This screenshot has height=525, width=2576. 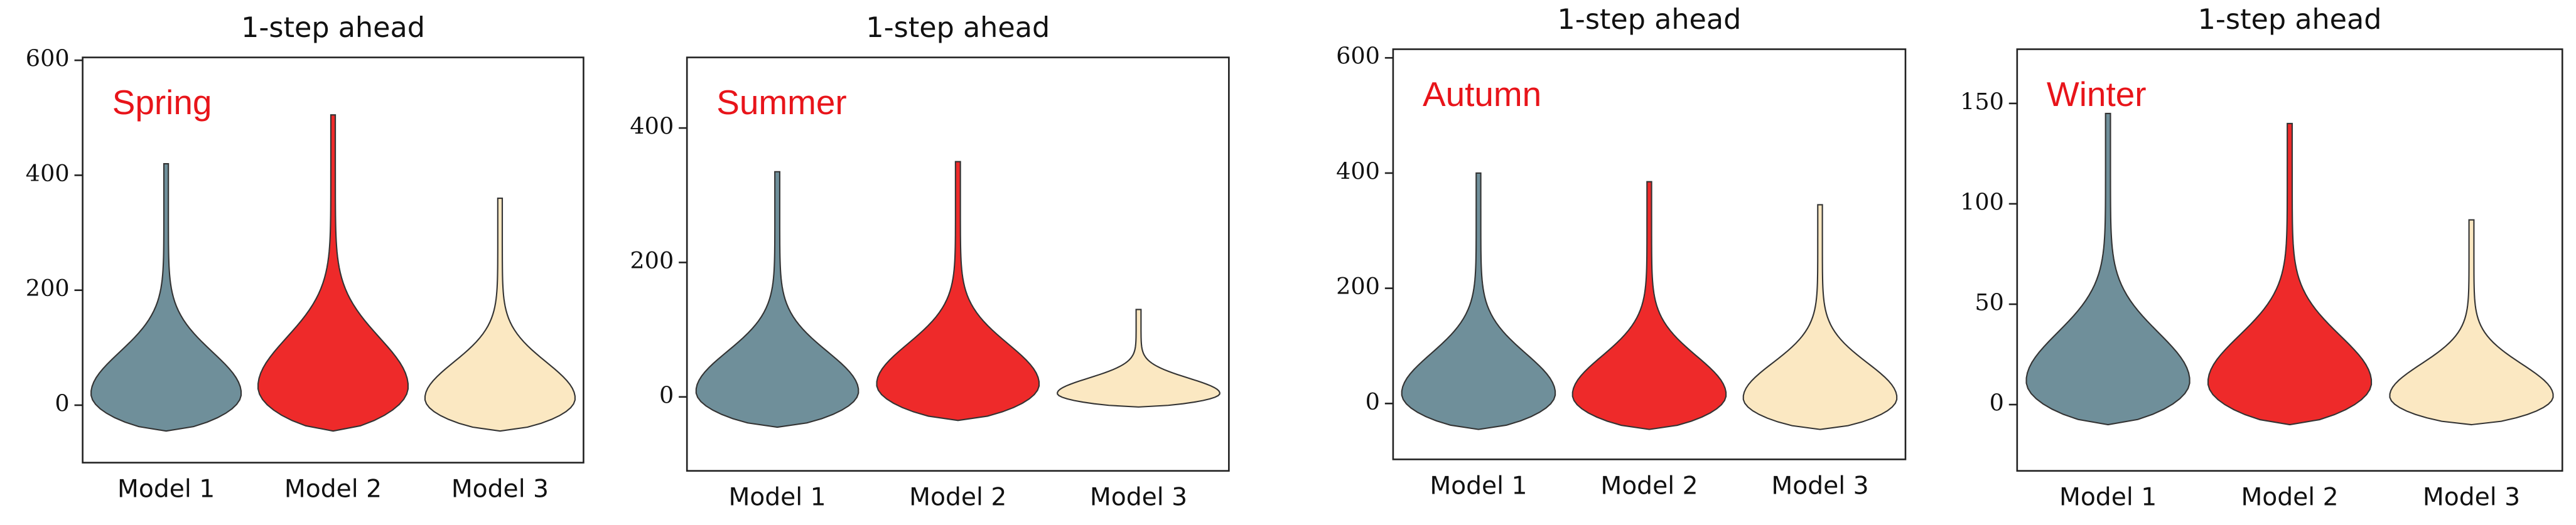 I want to click on season-label: Winter, so click(x=2097, y=94).